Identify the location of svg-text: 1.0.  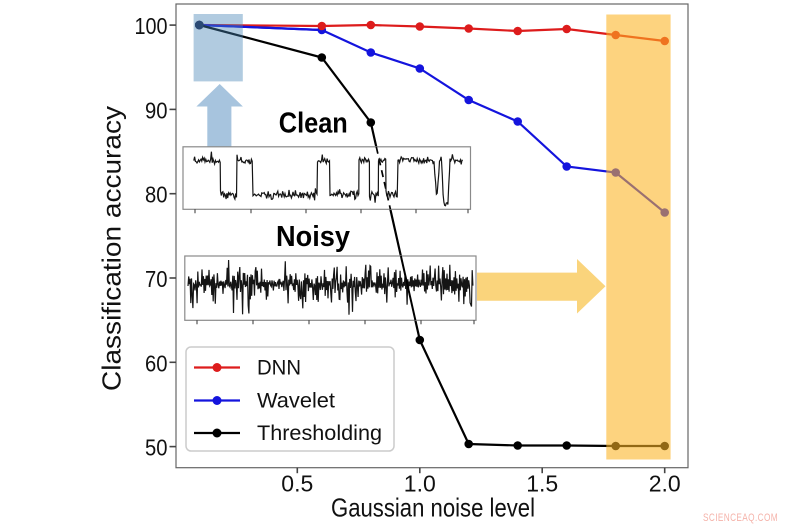
(420, 484).